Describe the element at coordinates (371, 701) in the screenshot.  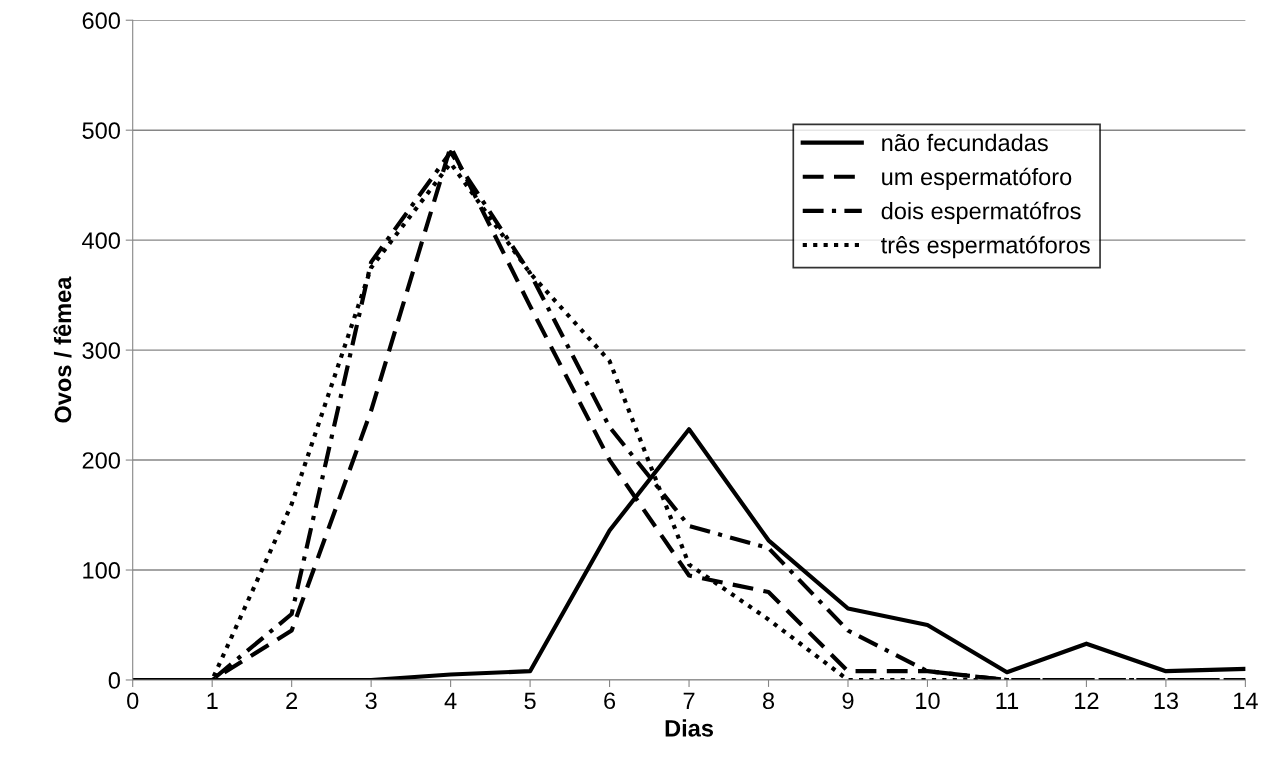
I see `x-tick-label: 3` at that location.